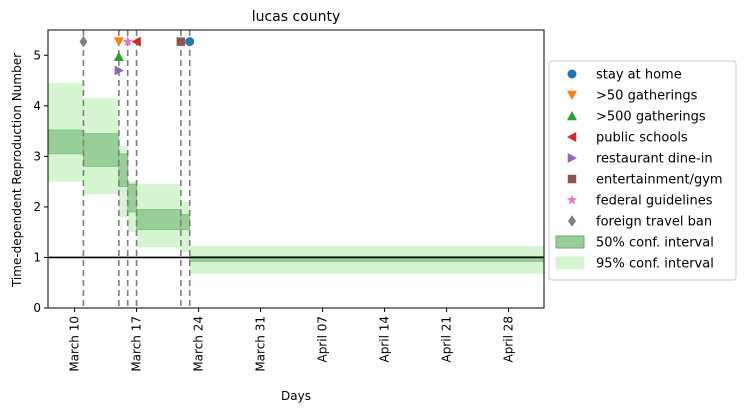 The image size is (746, 412). I want to click on legend-label-2: >500 gatherings, so click(651, 117).